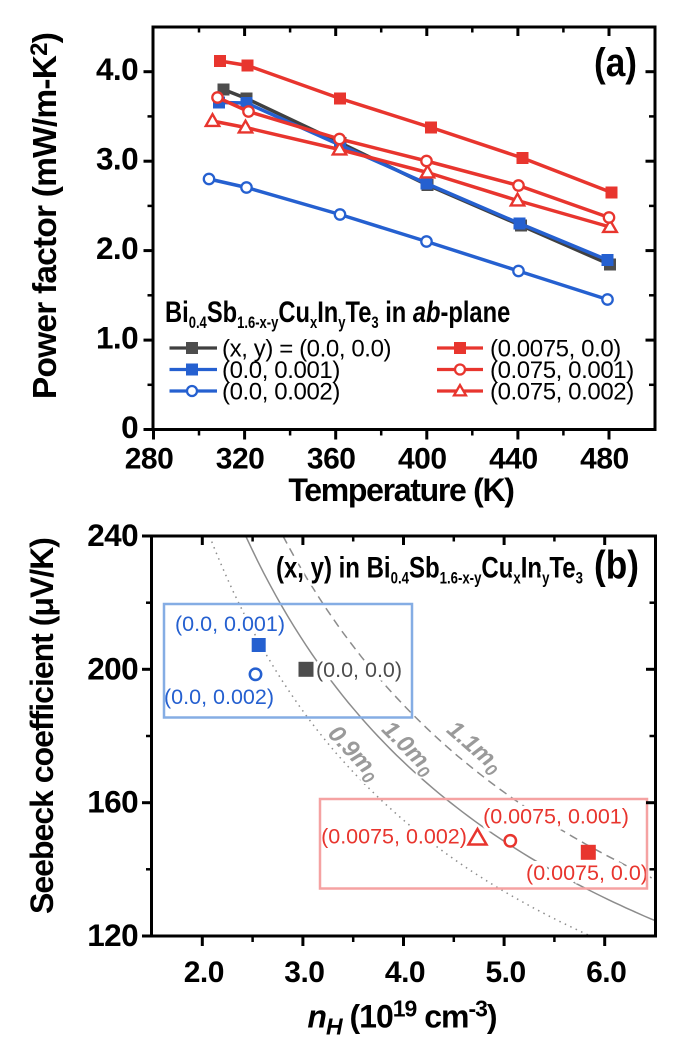 The width and height of the screenshot is (686, 1046). I want to click on svg-text: 320, so click(240, 459).